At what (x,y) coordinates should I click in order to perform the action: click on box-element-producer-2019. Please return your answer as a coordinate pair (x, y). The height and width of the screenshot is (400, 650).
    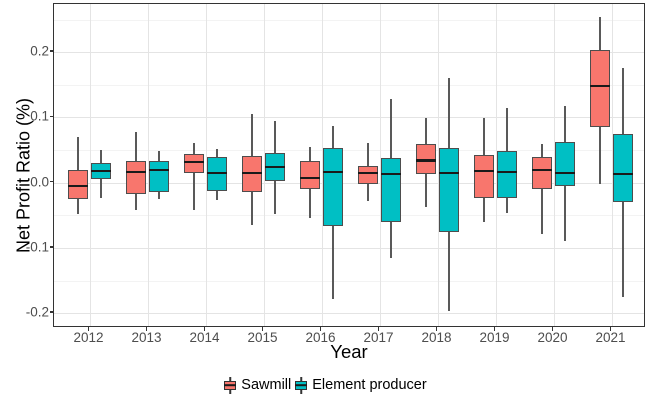
    Looking at the image, I should click on (507, 174).